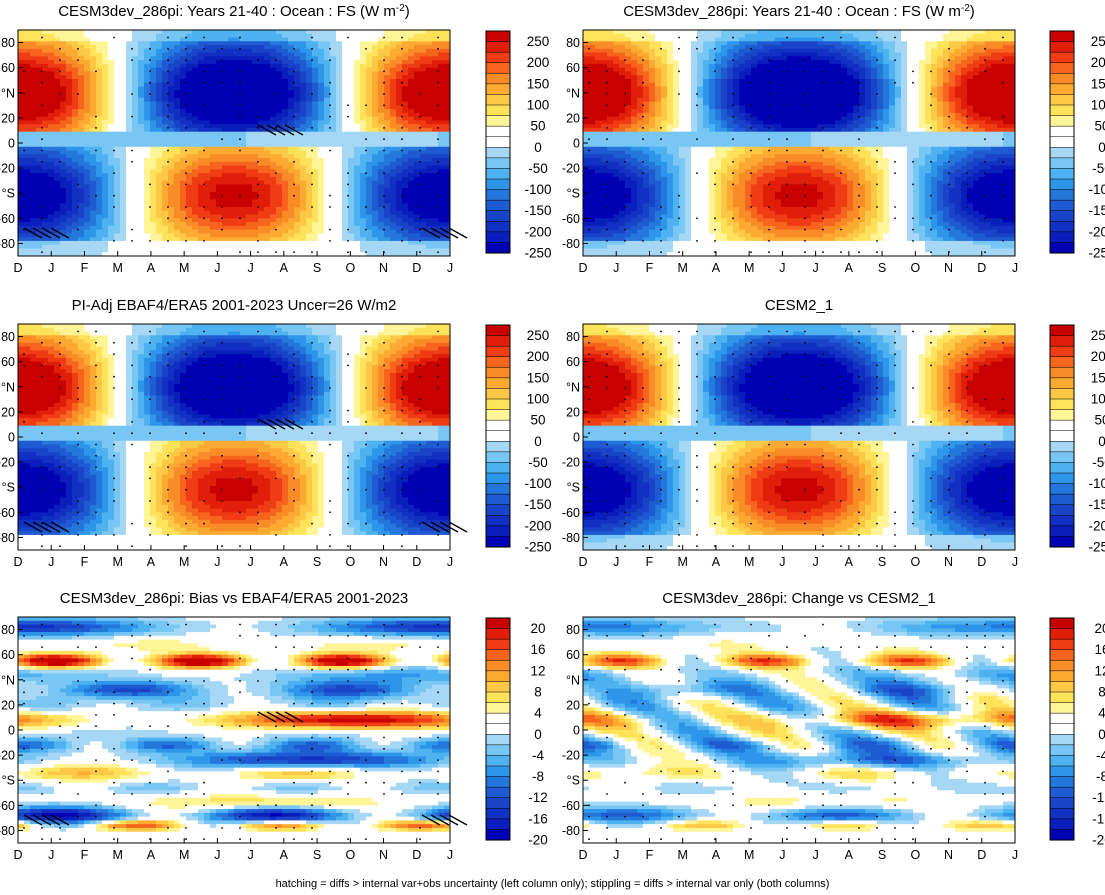 This screenshot has width=1105, height=895. Describe the element at coordinates (184, 268) in the screenshot. I see `x-tick-label: M` at that location.